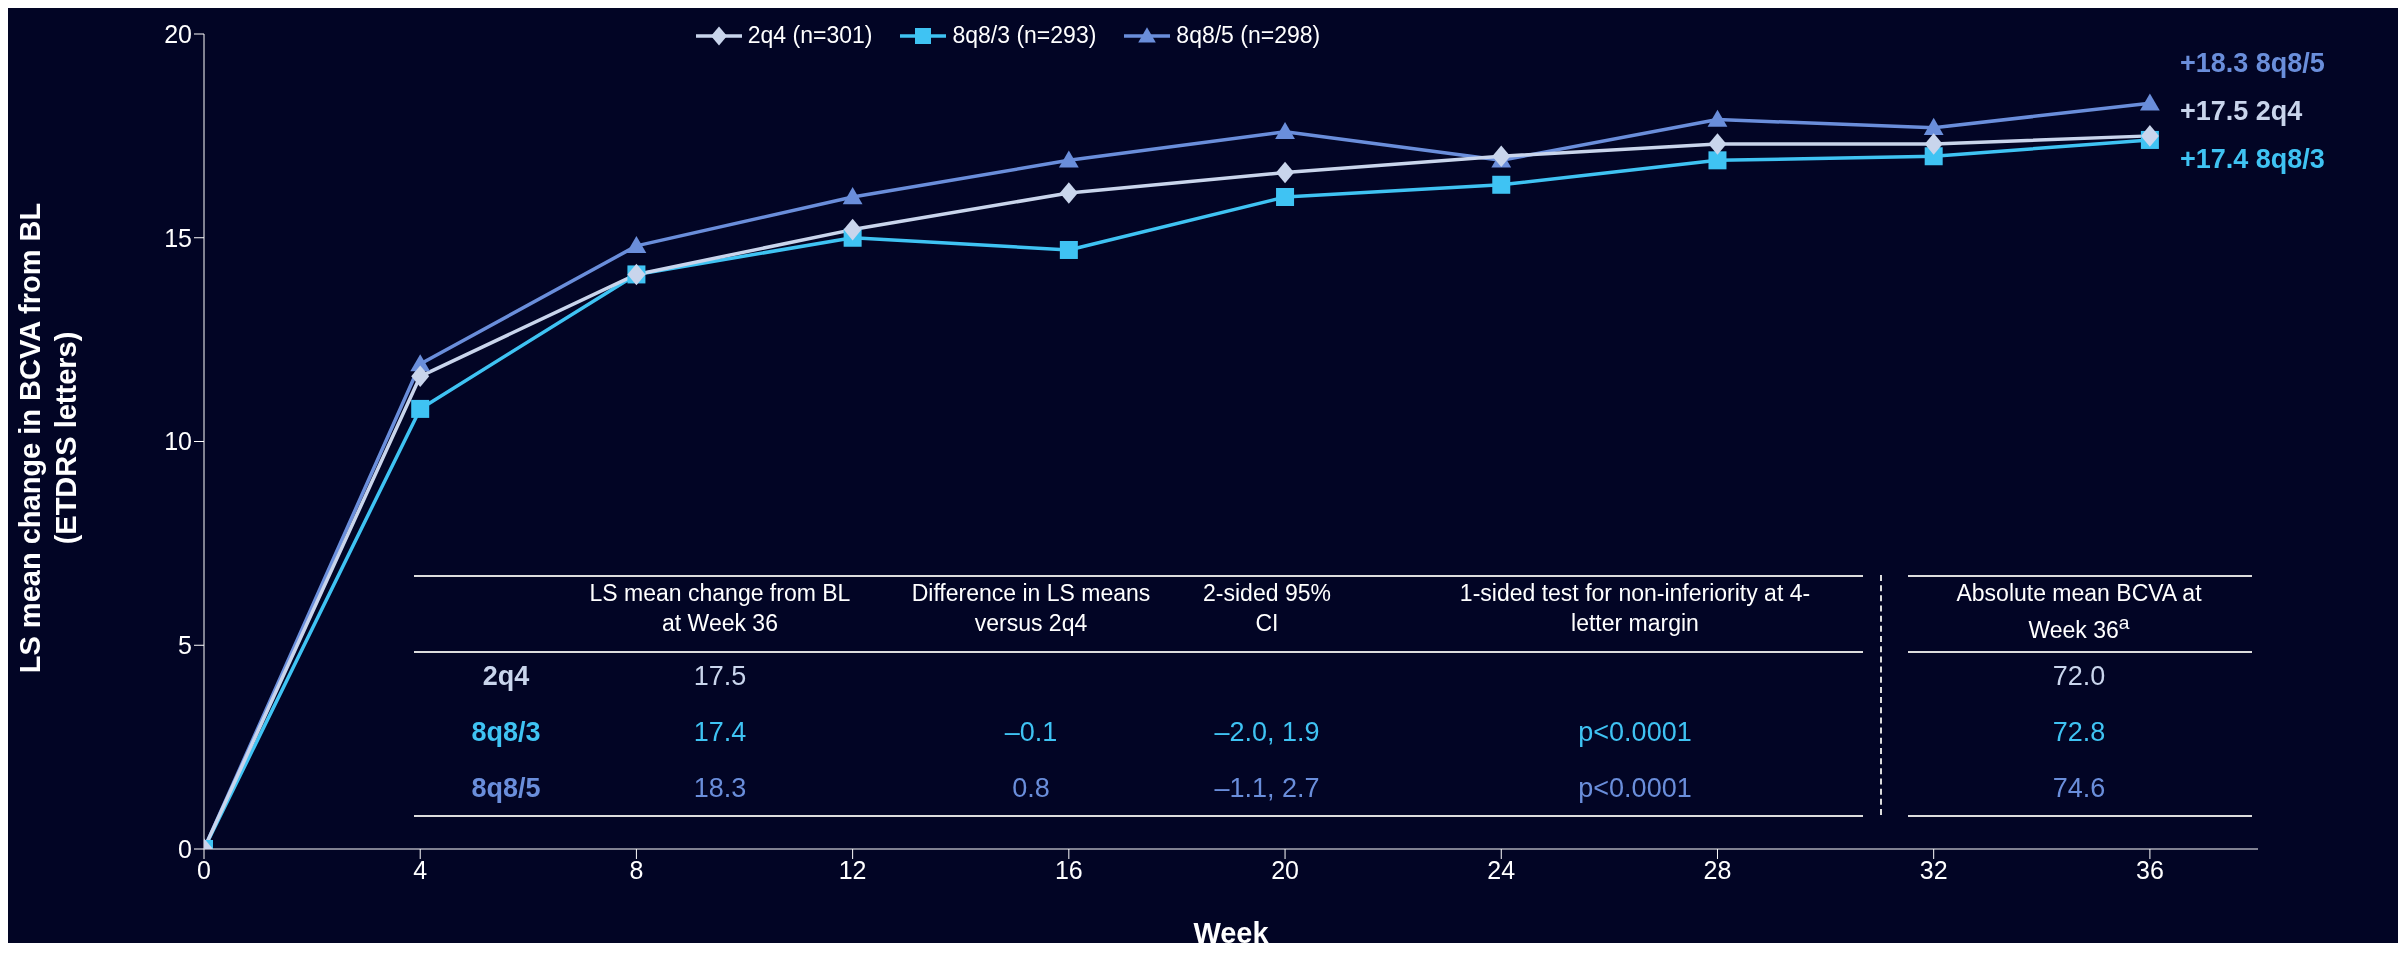 This screenshot has height=953, width=2402. Describe the element at coordinates (204, 869) in the screenshot. I see `x-tick-label: 0` at that location.